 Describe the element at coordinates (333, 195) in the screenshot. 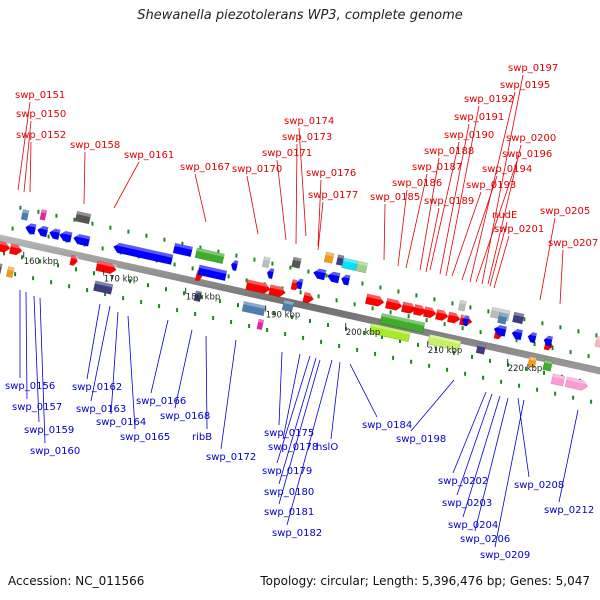

I see `gene-label-top: swp_0177` at that location.